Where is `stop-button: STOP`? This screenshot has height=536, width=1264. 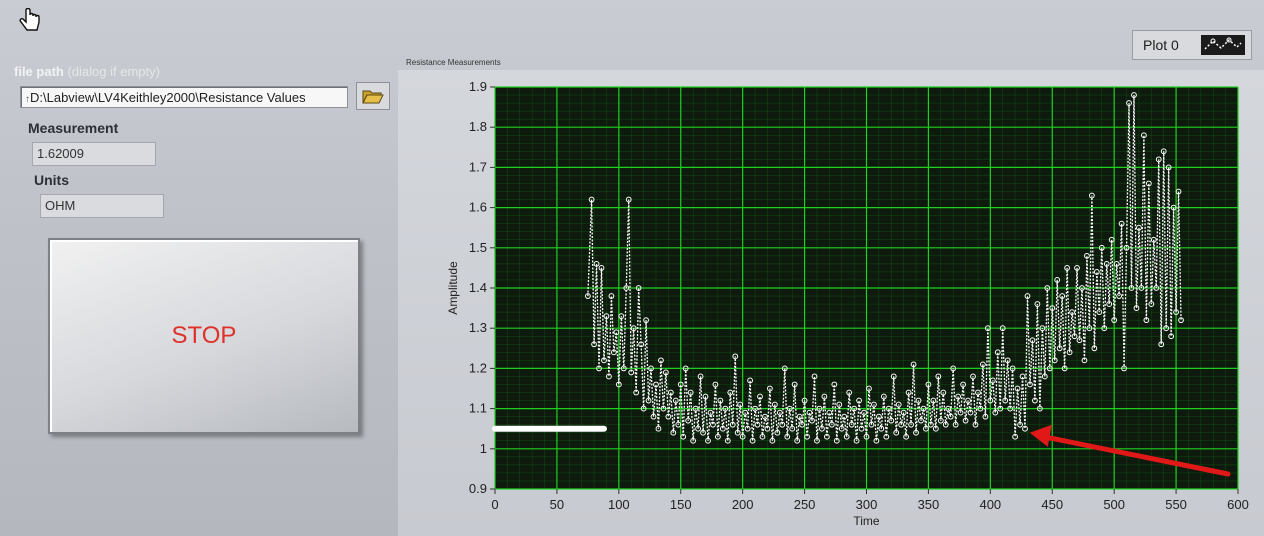
stop-button: STOP is located at coordinates (204, 336).